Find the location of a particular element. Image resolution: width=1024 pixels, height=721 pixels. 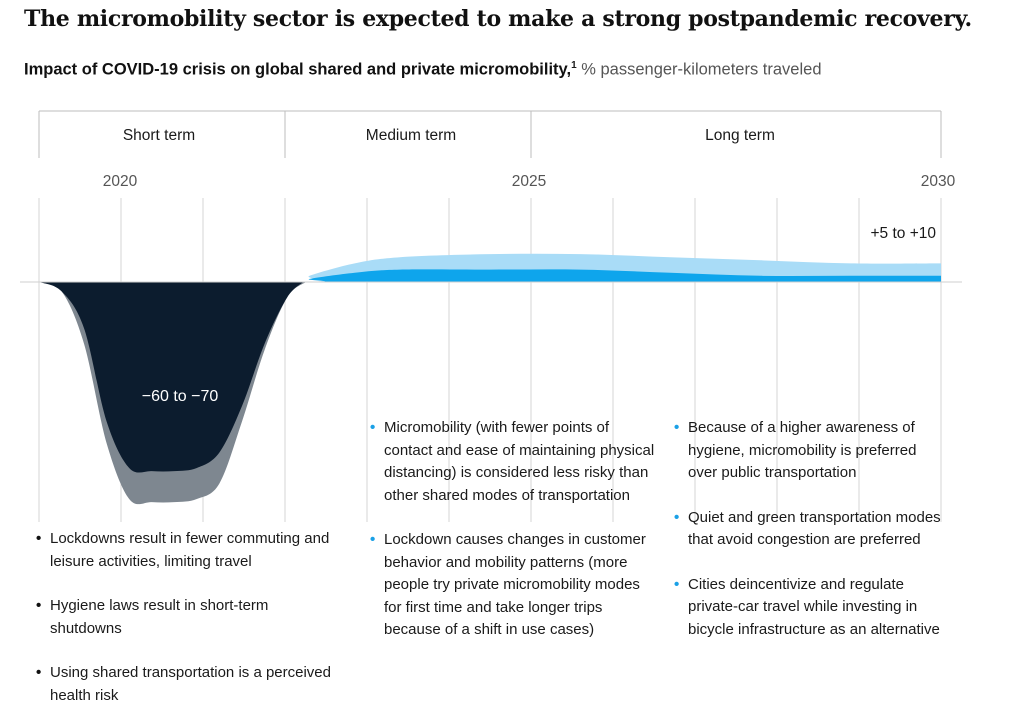

x-tick-labels: 2020 2025 2030 is located at coordinates (529, 181).